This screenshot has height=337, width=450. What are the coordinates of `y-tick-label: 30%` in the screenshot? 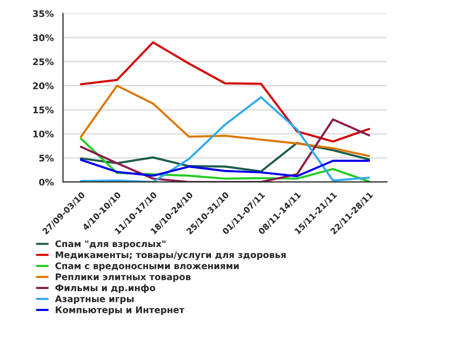 It's located at (43, 38).